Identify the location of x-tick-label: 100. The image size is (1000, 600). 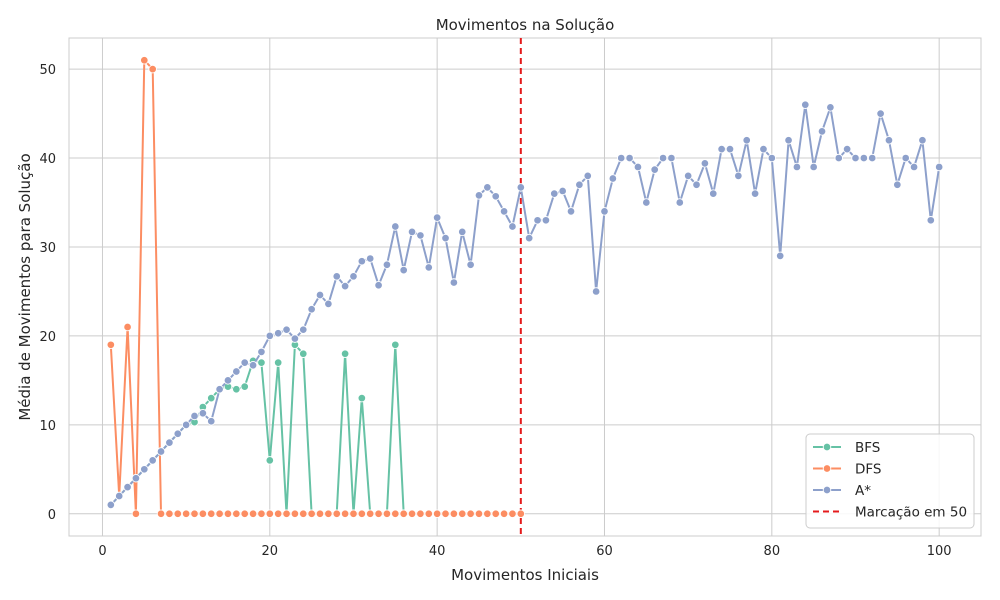
(939, 551).